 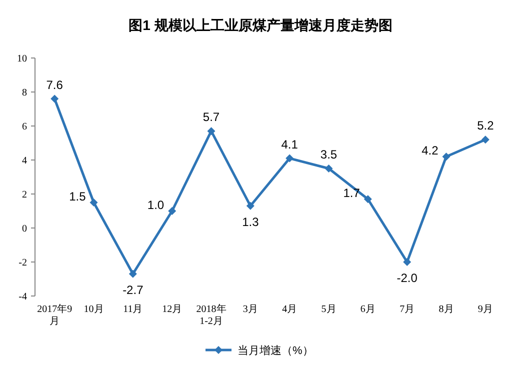 What do you see at coordinates (407, 278) in the screenshot?
I see `data-label: -2.0` at bounding box center [407, 278].